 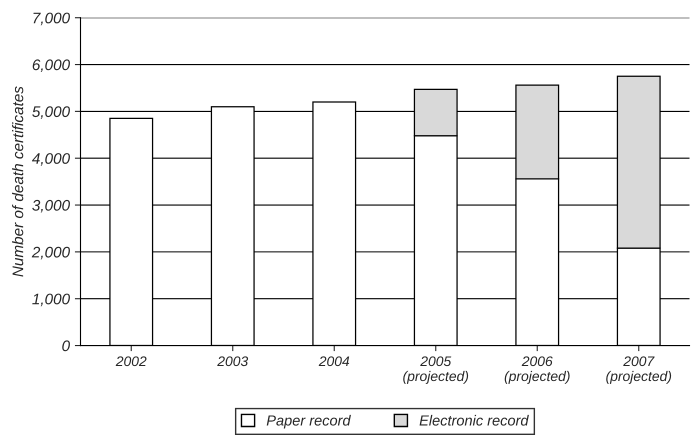 I want to click on legend-label: Electronic record, so click(x=474, y=420).